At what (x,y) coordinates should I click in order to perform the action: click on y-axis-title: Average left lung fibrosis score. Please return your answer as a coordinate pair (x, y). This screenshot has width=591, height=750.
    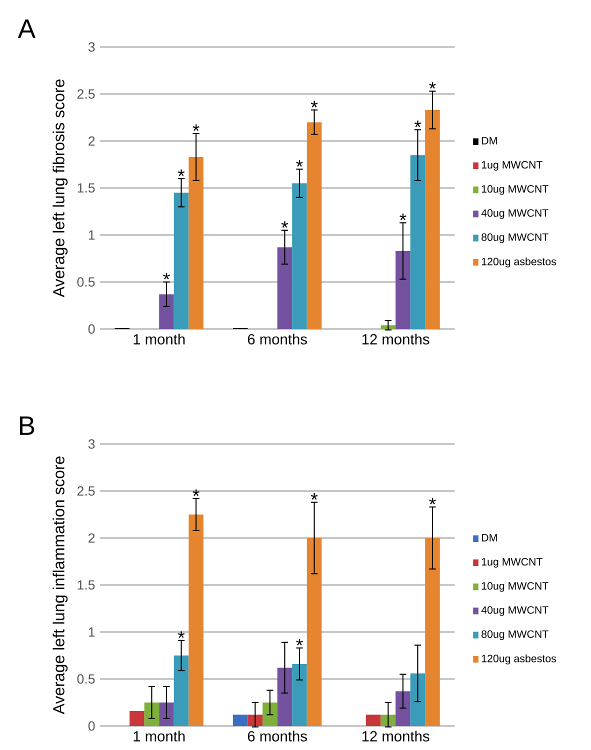
    Looking at the image, I should click on (60, 189).